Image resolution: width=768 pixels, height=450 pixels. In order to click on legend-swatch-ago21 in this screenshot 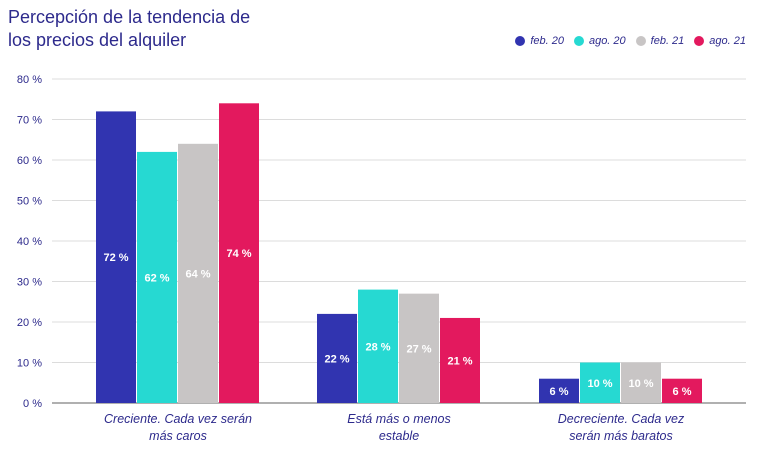, I will do `click(699, 41)`.